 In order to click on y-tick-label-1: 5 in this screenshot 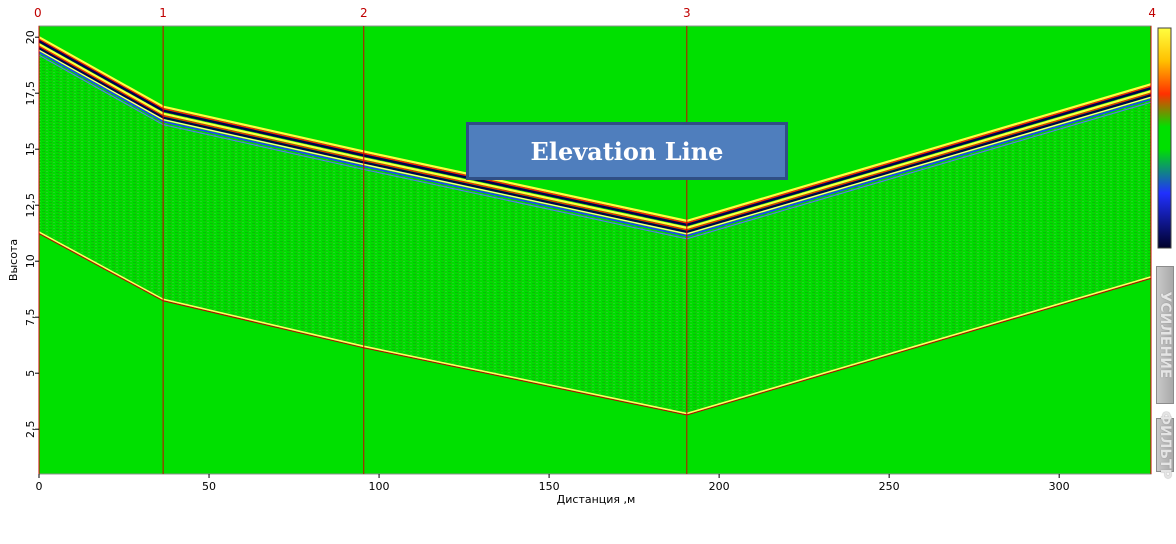, I will do `click(30, 373)`.